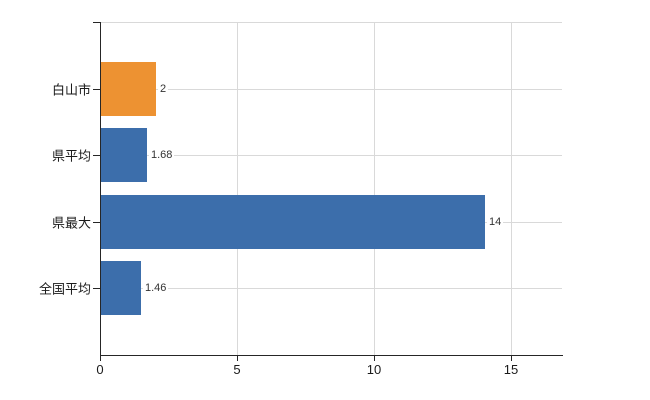  I want to click on y-axis-line, so click(100, 191).